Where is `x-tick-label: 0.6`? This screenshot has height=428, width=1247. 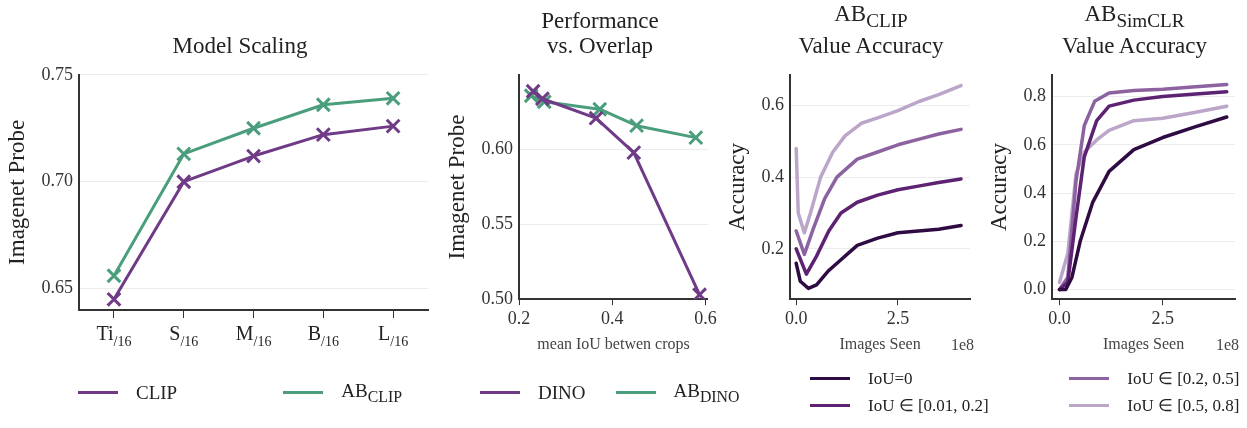 x-tick-label: 0.6 is located at coordinates (705, 317).